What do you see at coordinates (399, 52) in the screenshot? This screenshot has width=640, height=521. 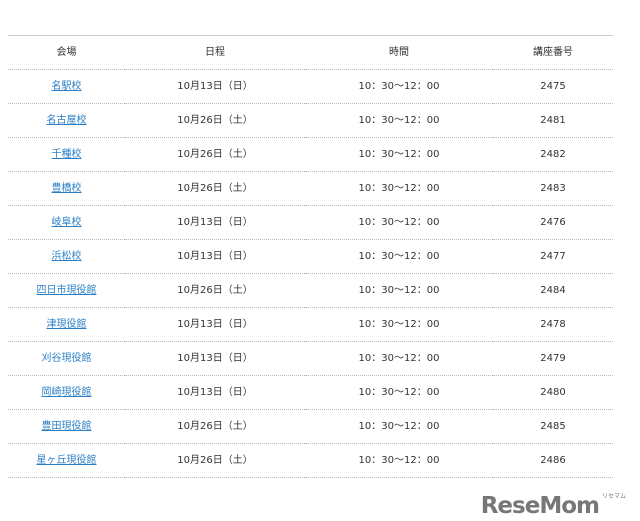 I see `header-time: 時間` at bounding box center [399, 52].